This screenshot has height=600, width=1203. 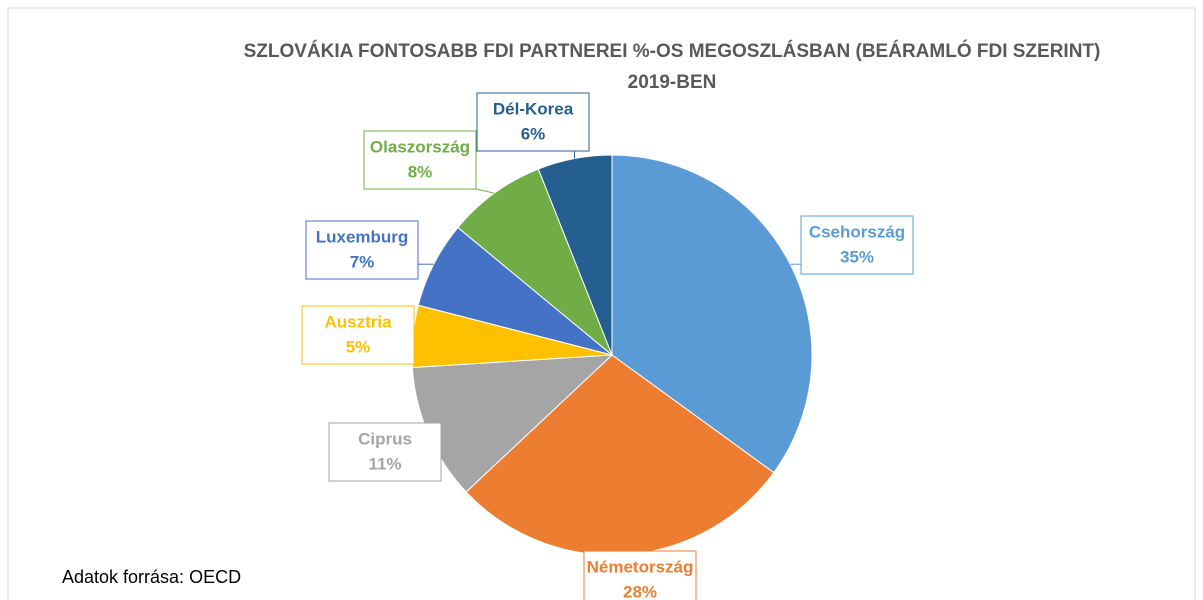 I want to click on category-label: Ciprus, so click(x=385, y=438).